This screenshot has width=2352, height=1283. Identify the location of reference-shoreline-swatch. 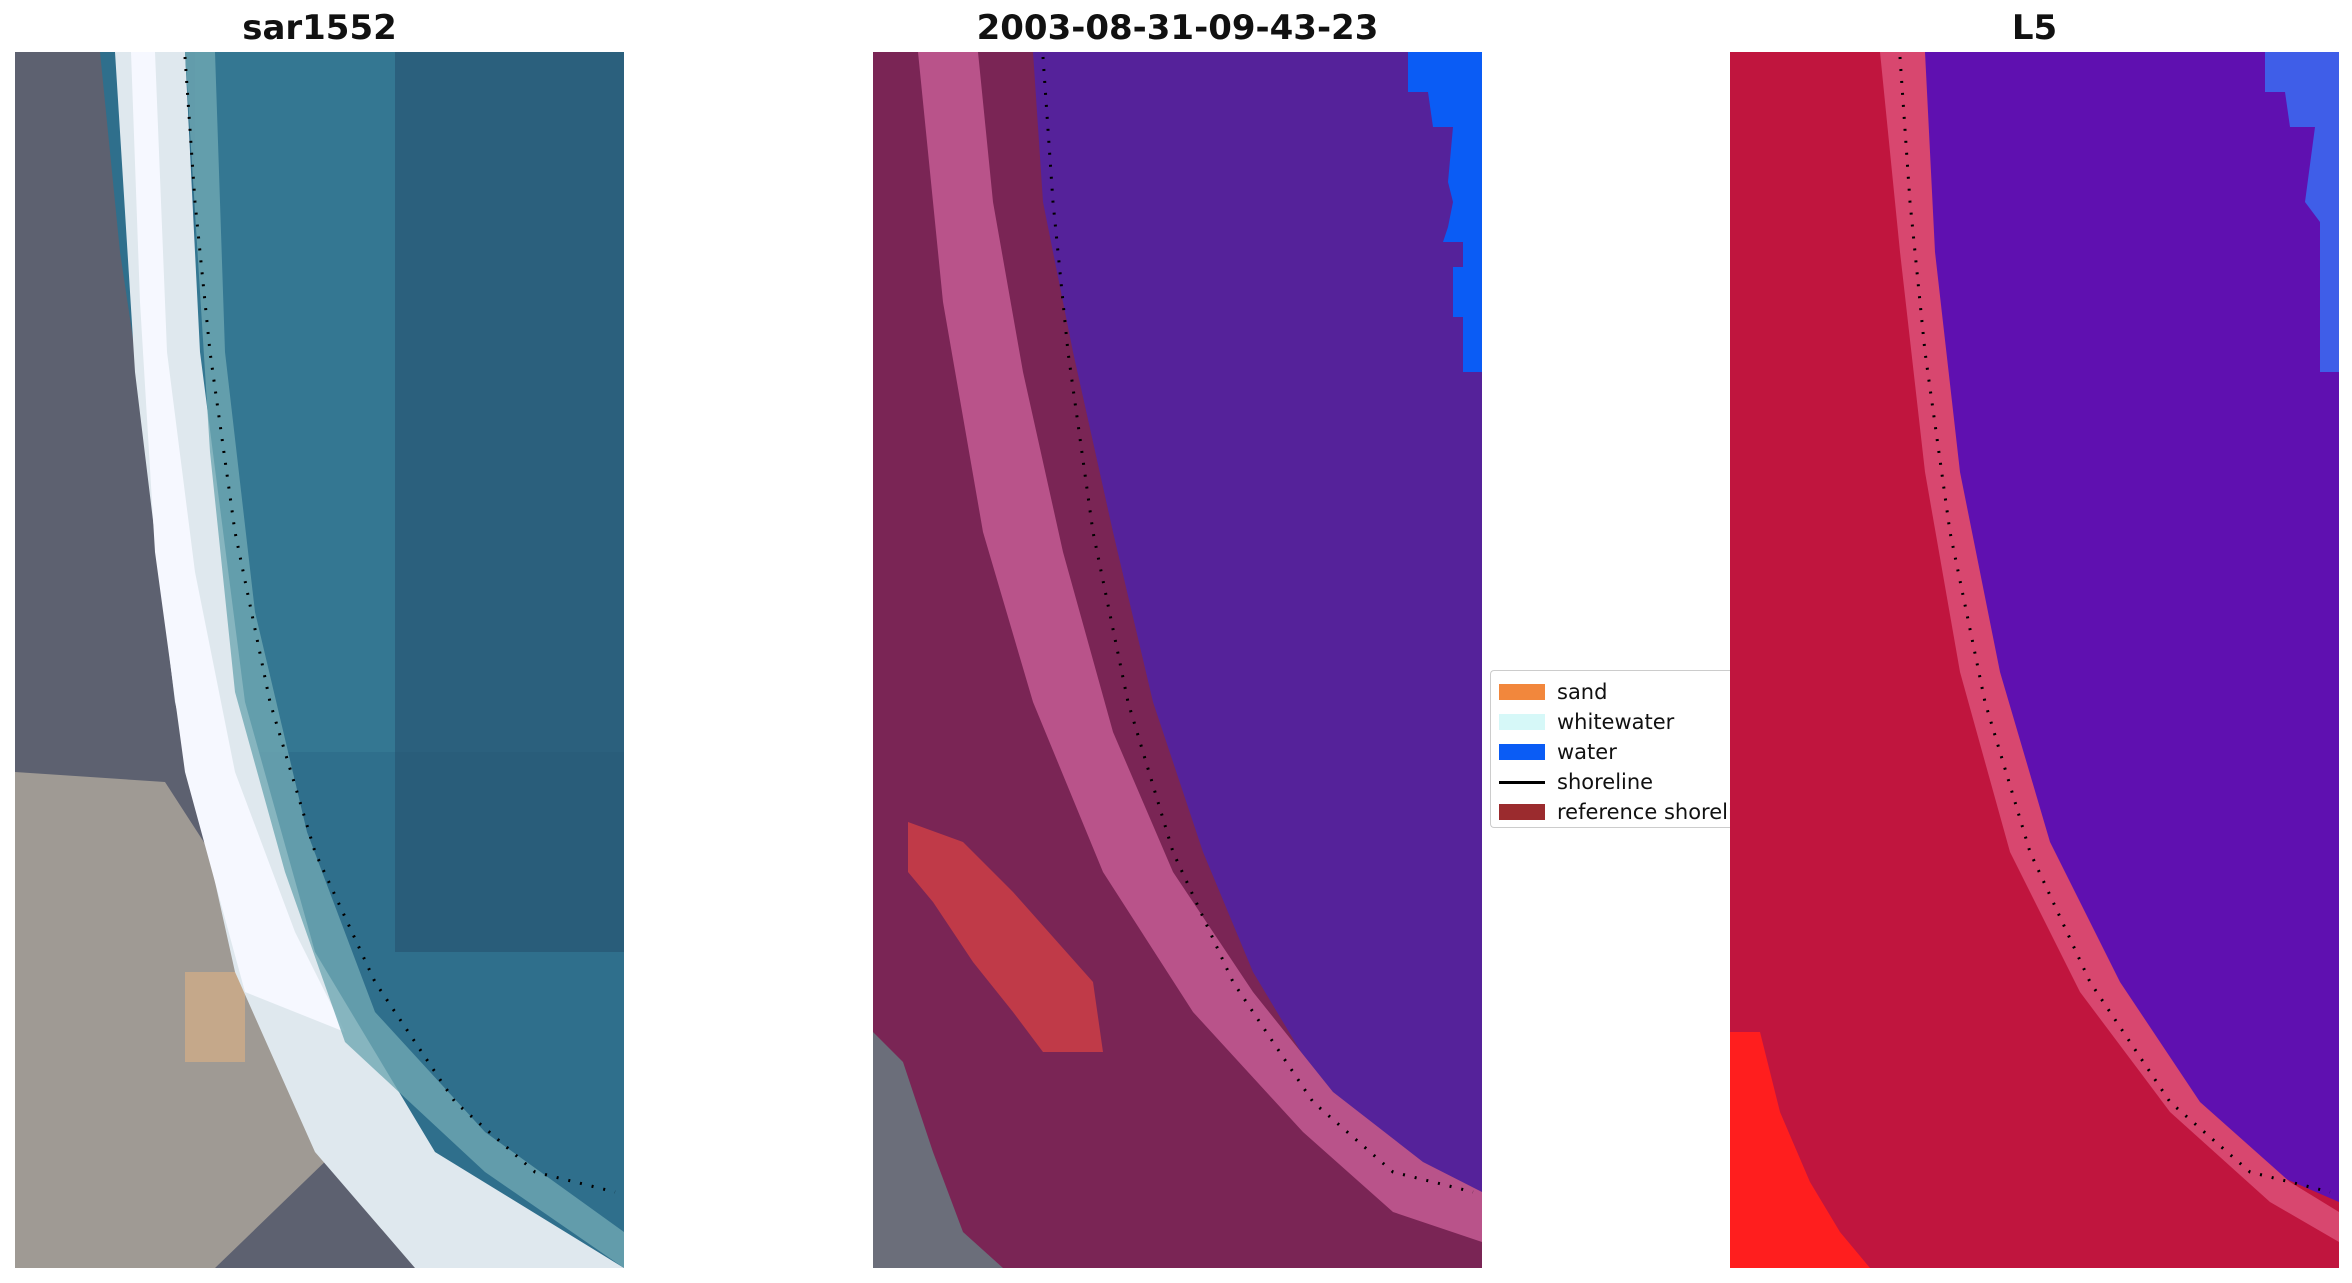
(1522, 812).